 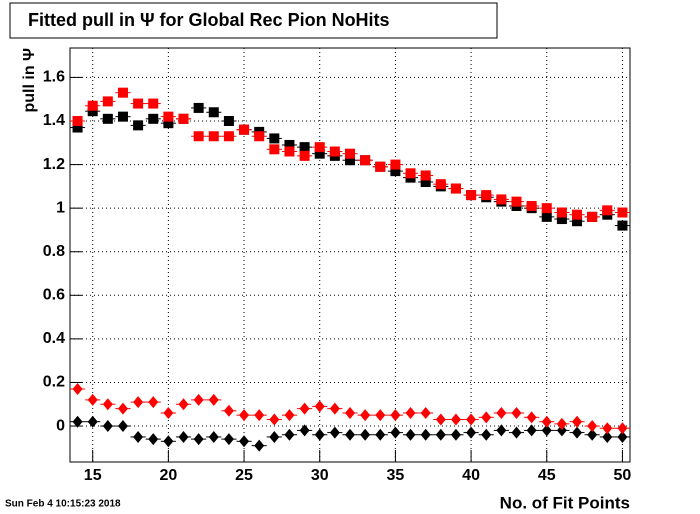 I want to click on y-tick-label: 0.6, so click(x=54, y=295).